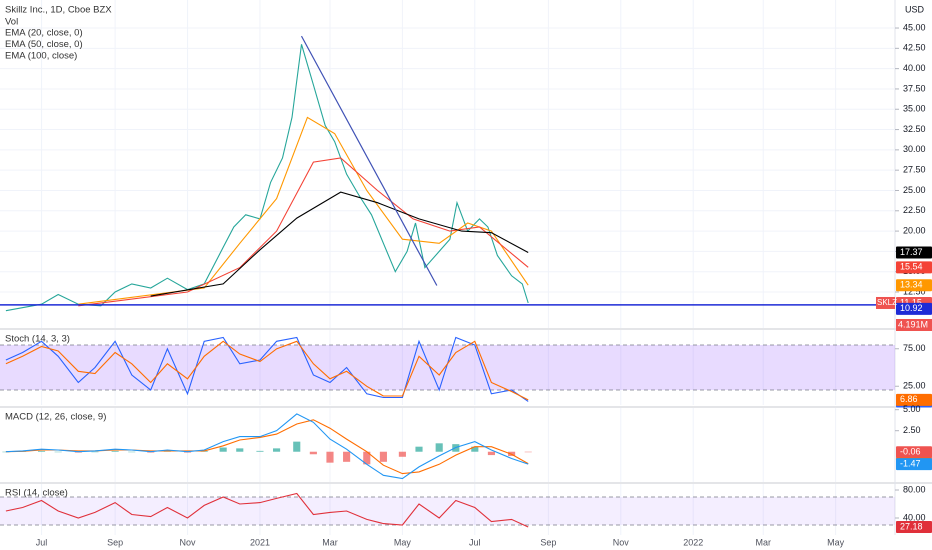  I want to click on price-tag-label: -0.06, so click(910, 452).